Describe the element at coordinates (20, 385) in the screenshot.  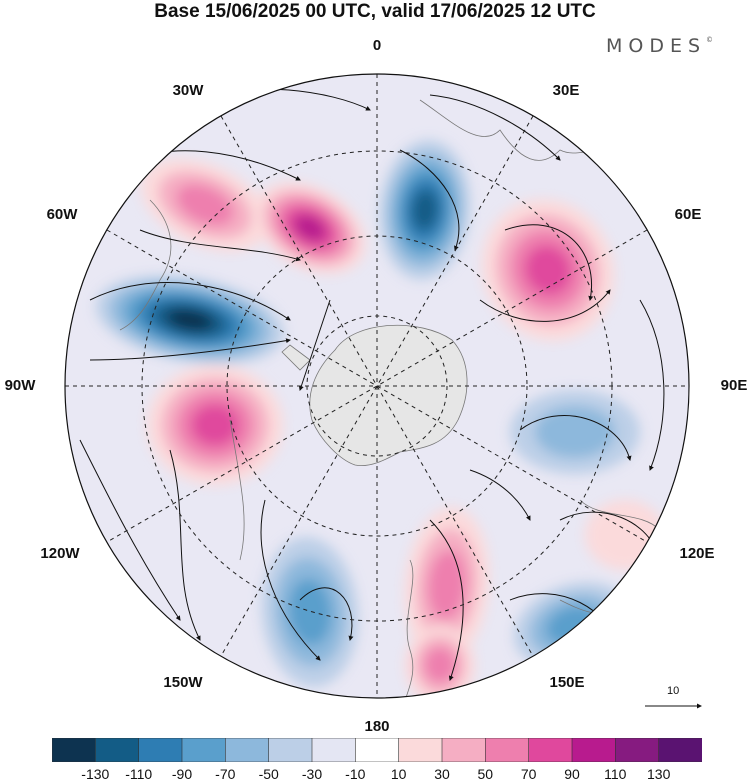
I see `lon-label-90w: 90W` at that location.